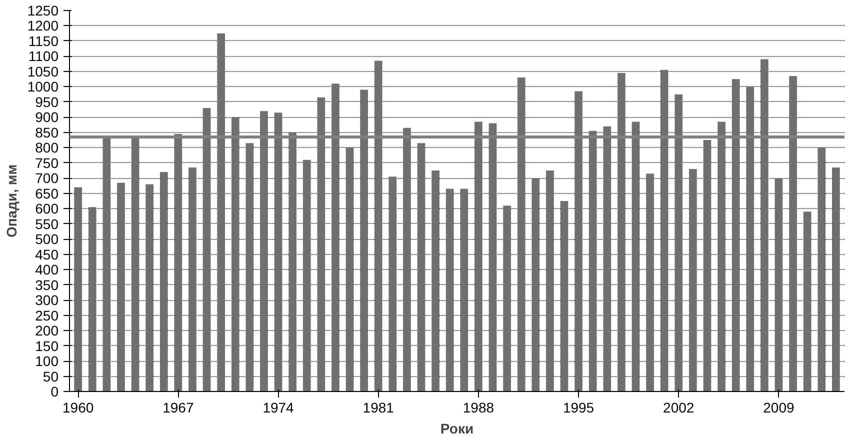 The height and width of the screenshot is (439, 854). What do you see at coordinates (78, 408) in the screenshot?
I see `x-tick-label: 1960` at bounding box center [78, 408].